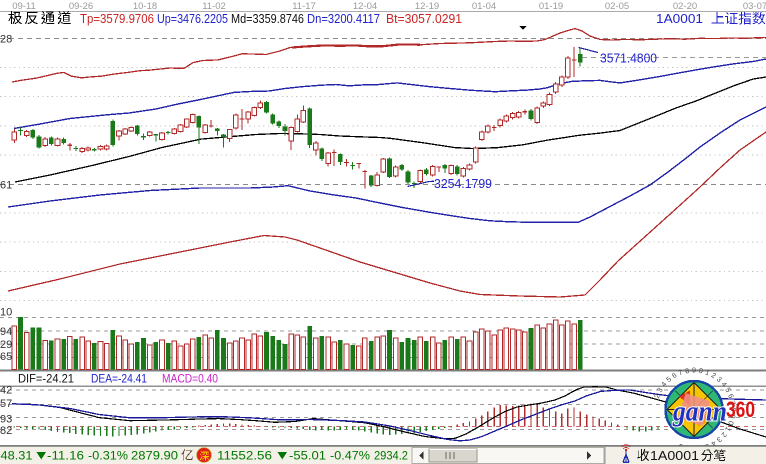  I want to click on svg-text: DEA=-24.41, so click(119, 379).